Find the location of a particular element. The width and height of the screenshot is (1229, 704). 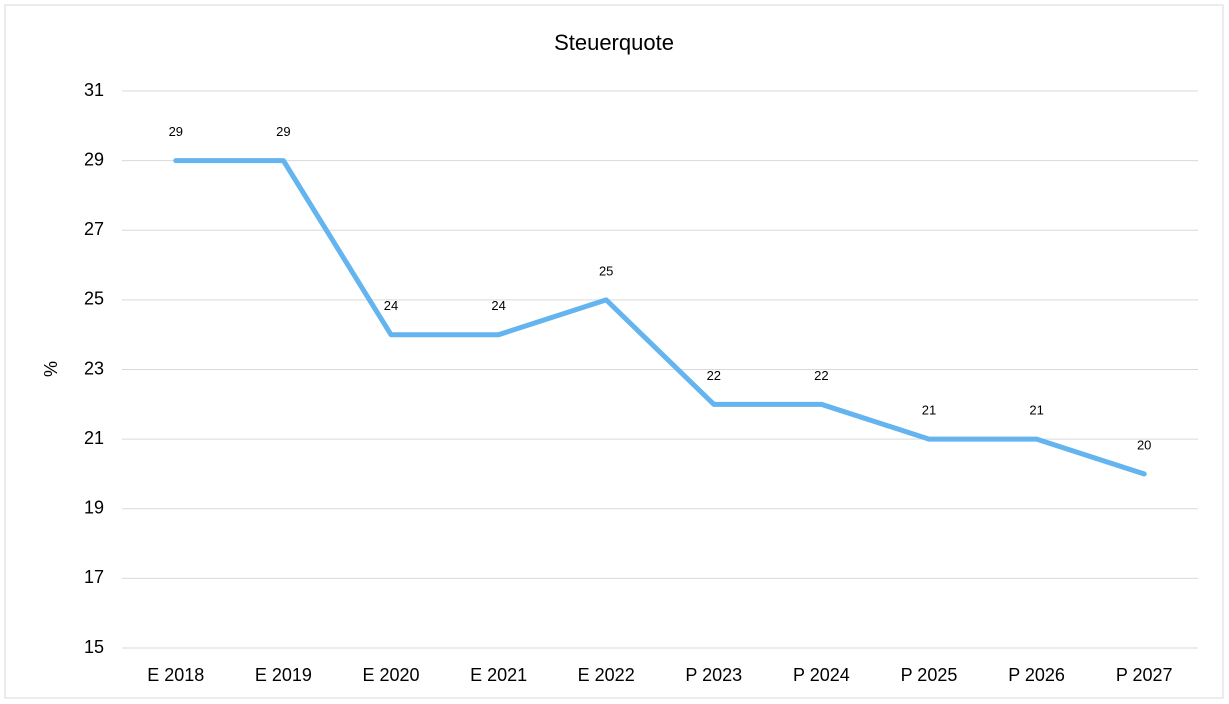

y-tick-label: 25 is located at coordinates (94, 299).